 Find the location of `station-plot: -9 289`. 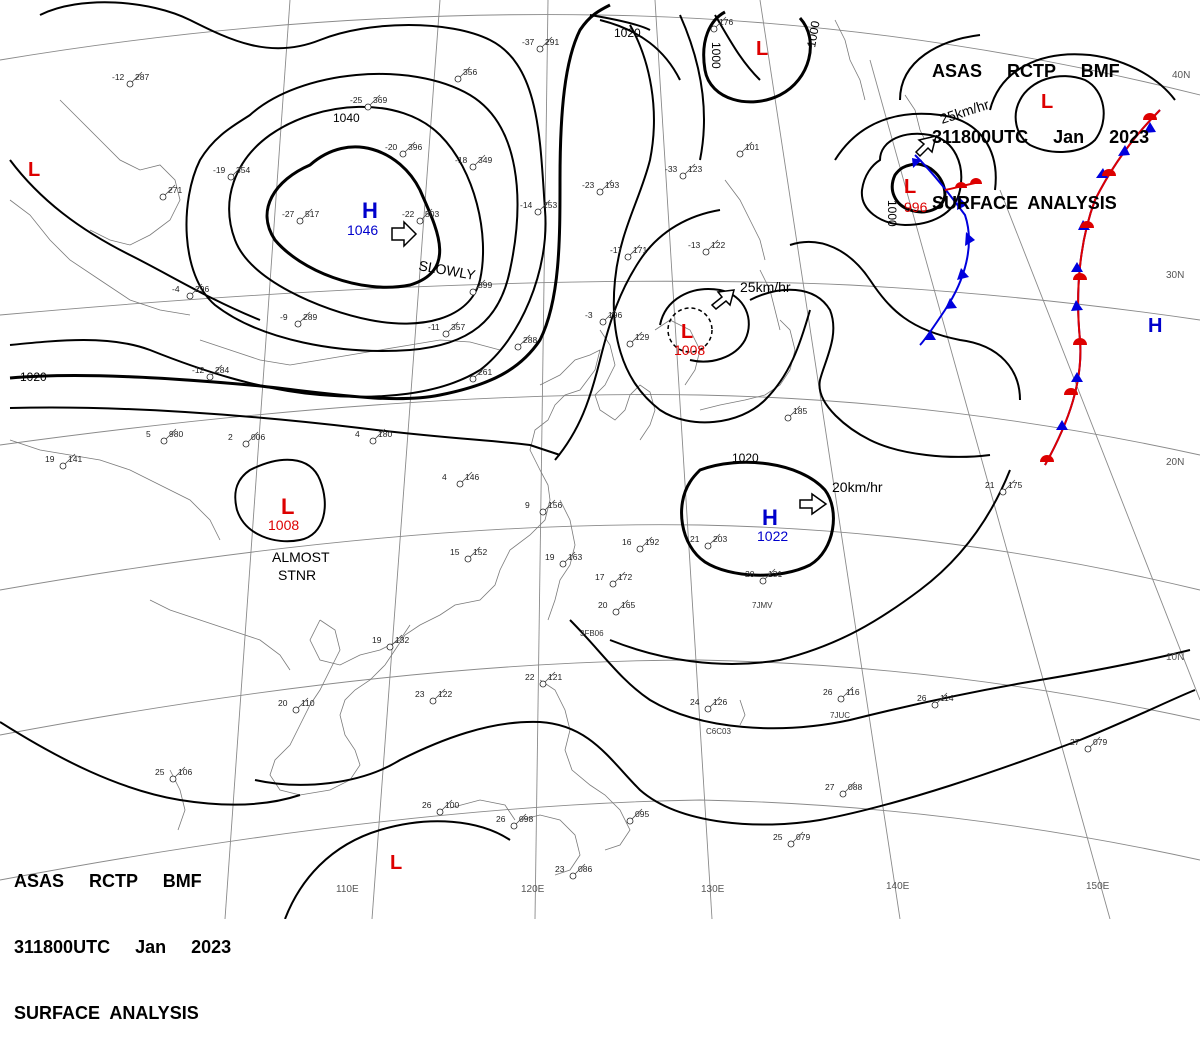

station-plot: -9 289 is located at coordinates (298, 319).